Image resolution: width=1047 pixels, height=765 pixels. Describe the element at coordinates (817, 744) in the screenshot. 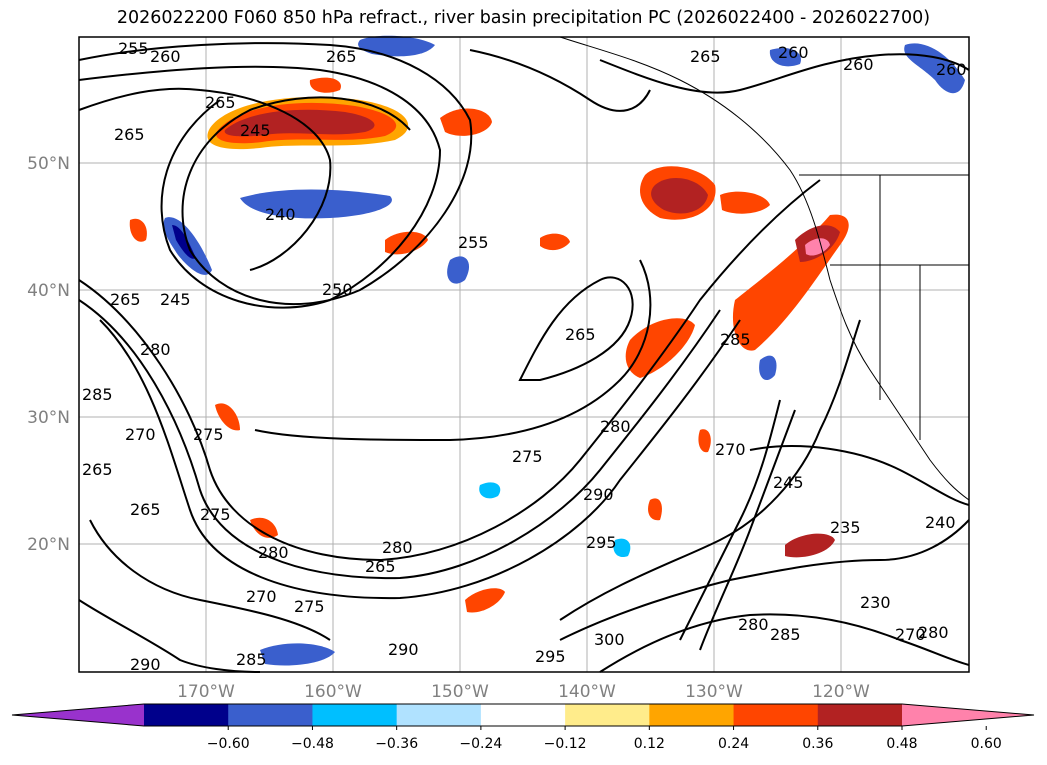

I see `colorbar-tick-label: 0.36` at that location.